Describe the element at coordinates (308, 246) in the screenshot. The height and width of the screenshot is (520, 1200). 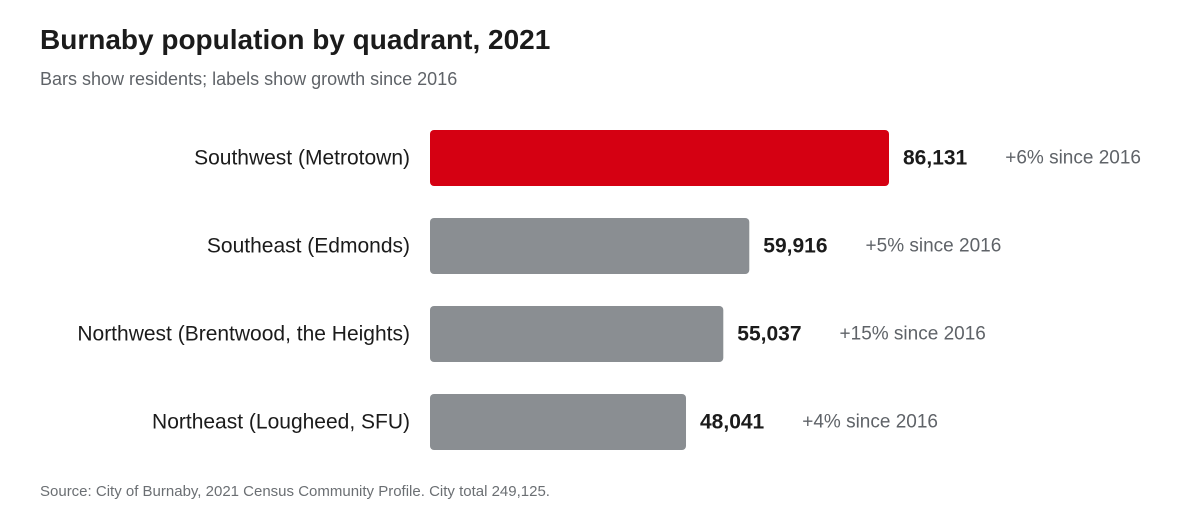
I see `category-label-southeast: Southeast (Edmonds)` at that location.